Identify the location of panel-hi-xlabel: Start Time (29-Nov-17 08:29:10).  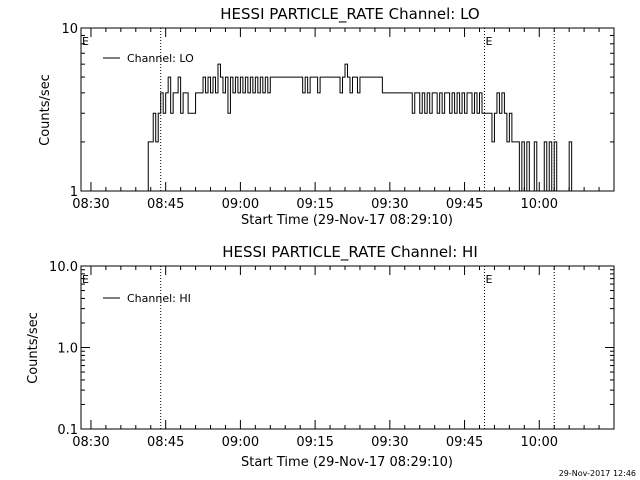
(347, 462).